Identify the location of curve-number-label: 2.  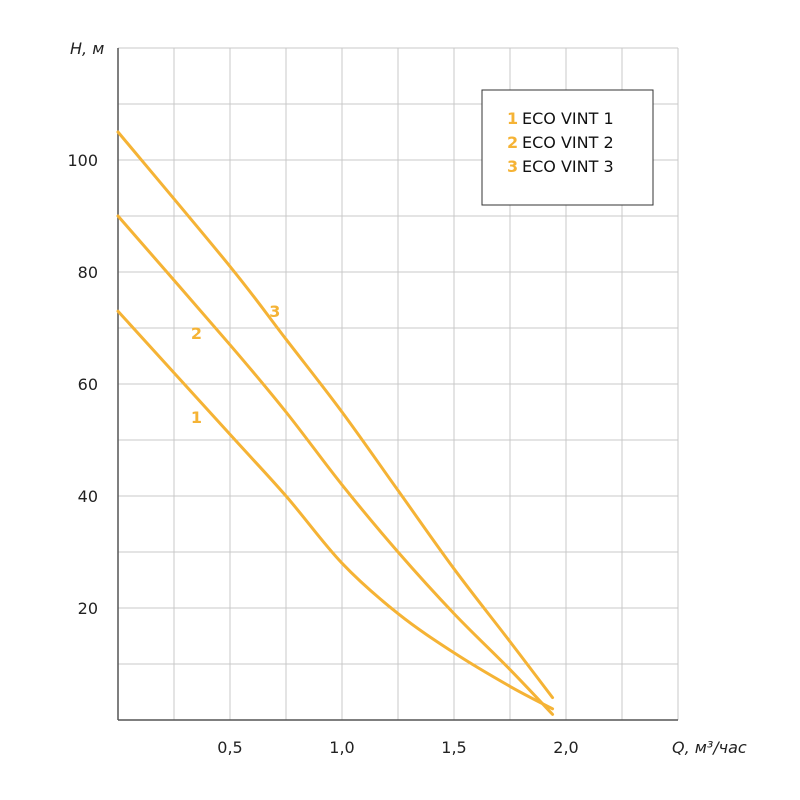
(196, 333).